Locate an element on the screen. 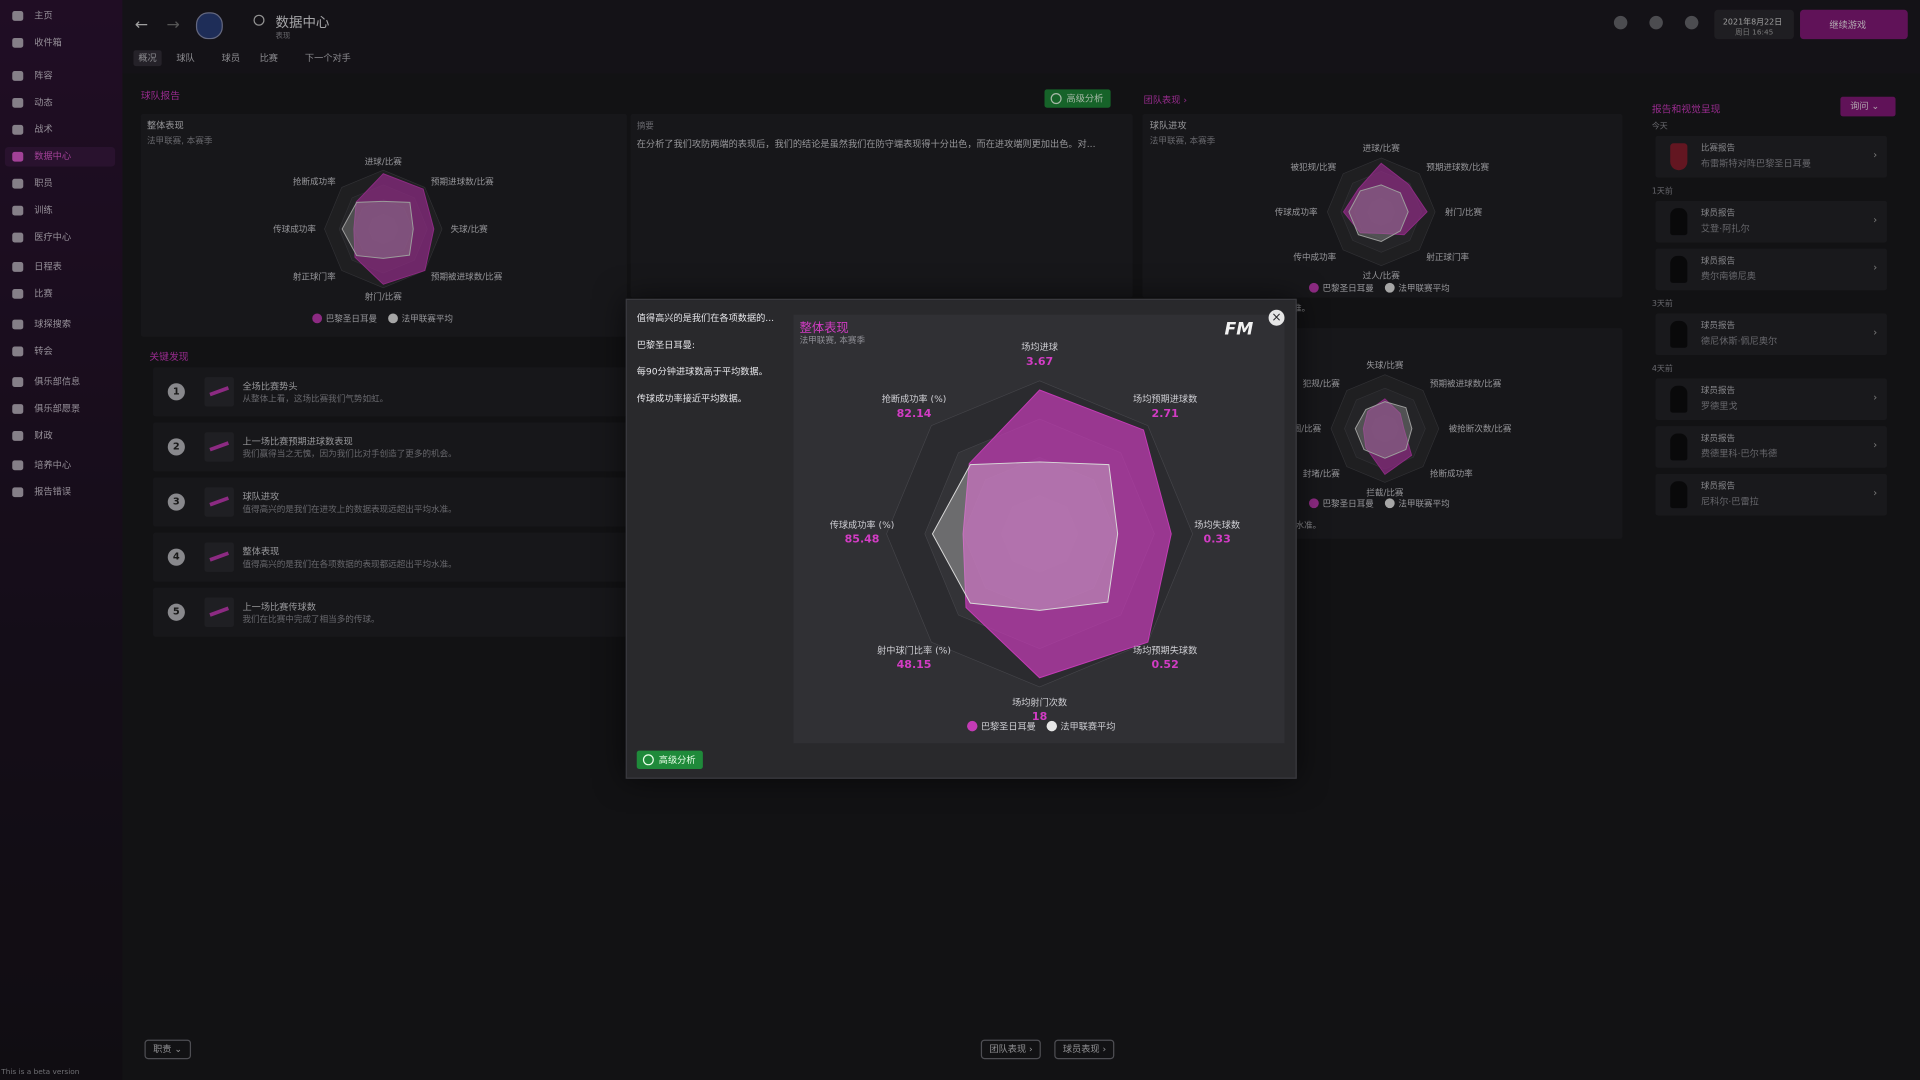 This screenshot has height=1080, width=1920. link-label: 团队表现 is located at coordinates (1162, 100).